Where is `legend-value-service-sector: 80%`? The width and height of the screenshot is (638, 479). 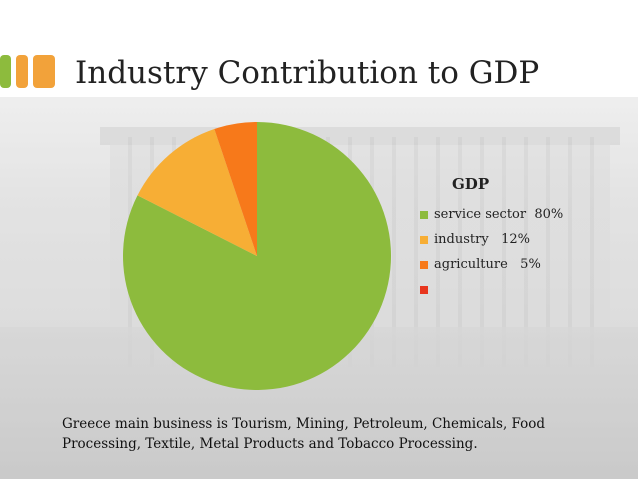 legend-value-service-sector: 80% is located at coordinates (549, 214).